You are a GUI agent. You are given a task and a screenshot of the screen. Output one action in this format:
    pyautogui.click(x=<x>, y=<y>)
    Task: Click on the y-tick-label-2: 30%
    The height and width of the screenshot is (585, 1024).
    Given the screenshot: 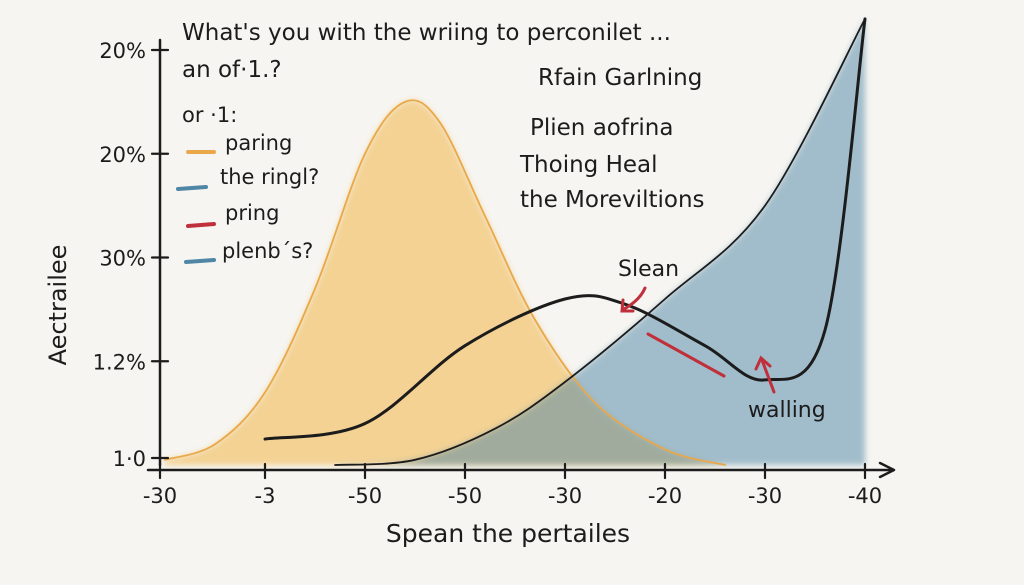 What is the action you would take?
    pyautogui.click(x=122, y=259)
    